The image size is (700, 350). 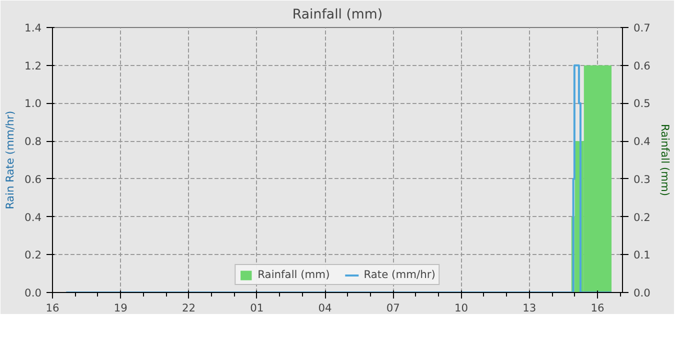 I want to click on y2-tick-label: 0.2, so click(x=642, y=217).